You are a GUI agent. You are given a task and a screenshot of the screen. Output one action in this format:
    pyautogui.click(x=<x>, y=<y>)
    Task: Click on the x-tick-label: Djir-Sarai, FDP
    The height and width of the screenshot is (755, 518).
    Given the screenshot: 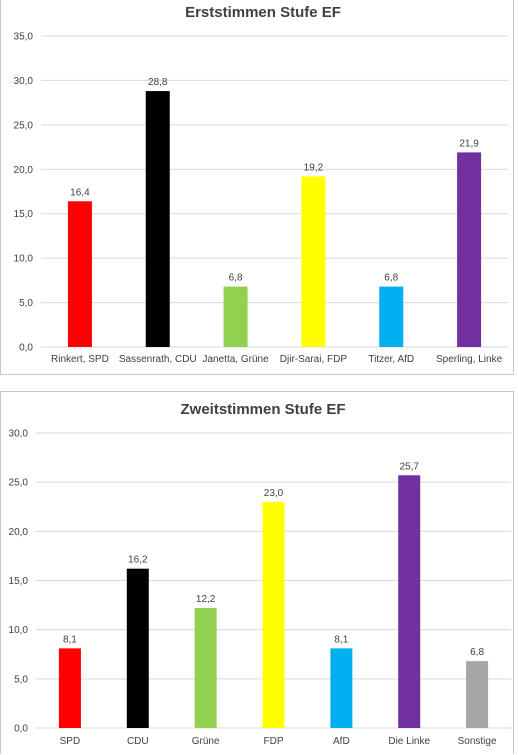 What is the action you would take?
    pyautogui.click(x=314, y=359)
    